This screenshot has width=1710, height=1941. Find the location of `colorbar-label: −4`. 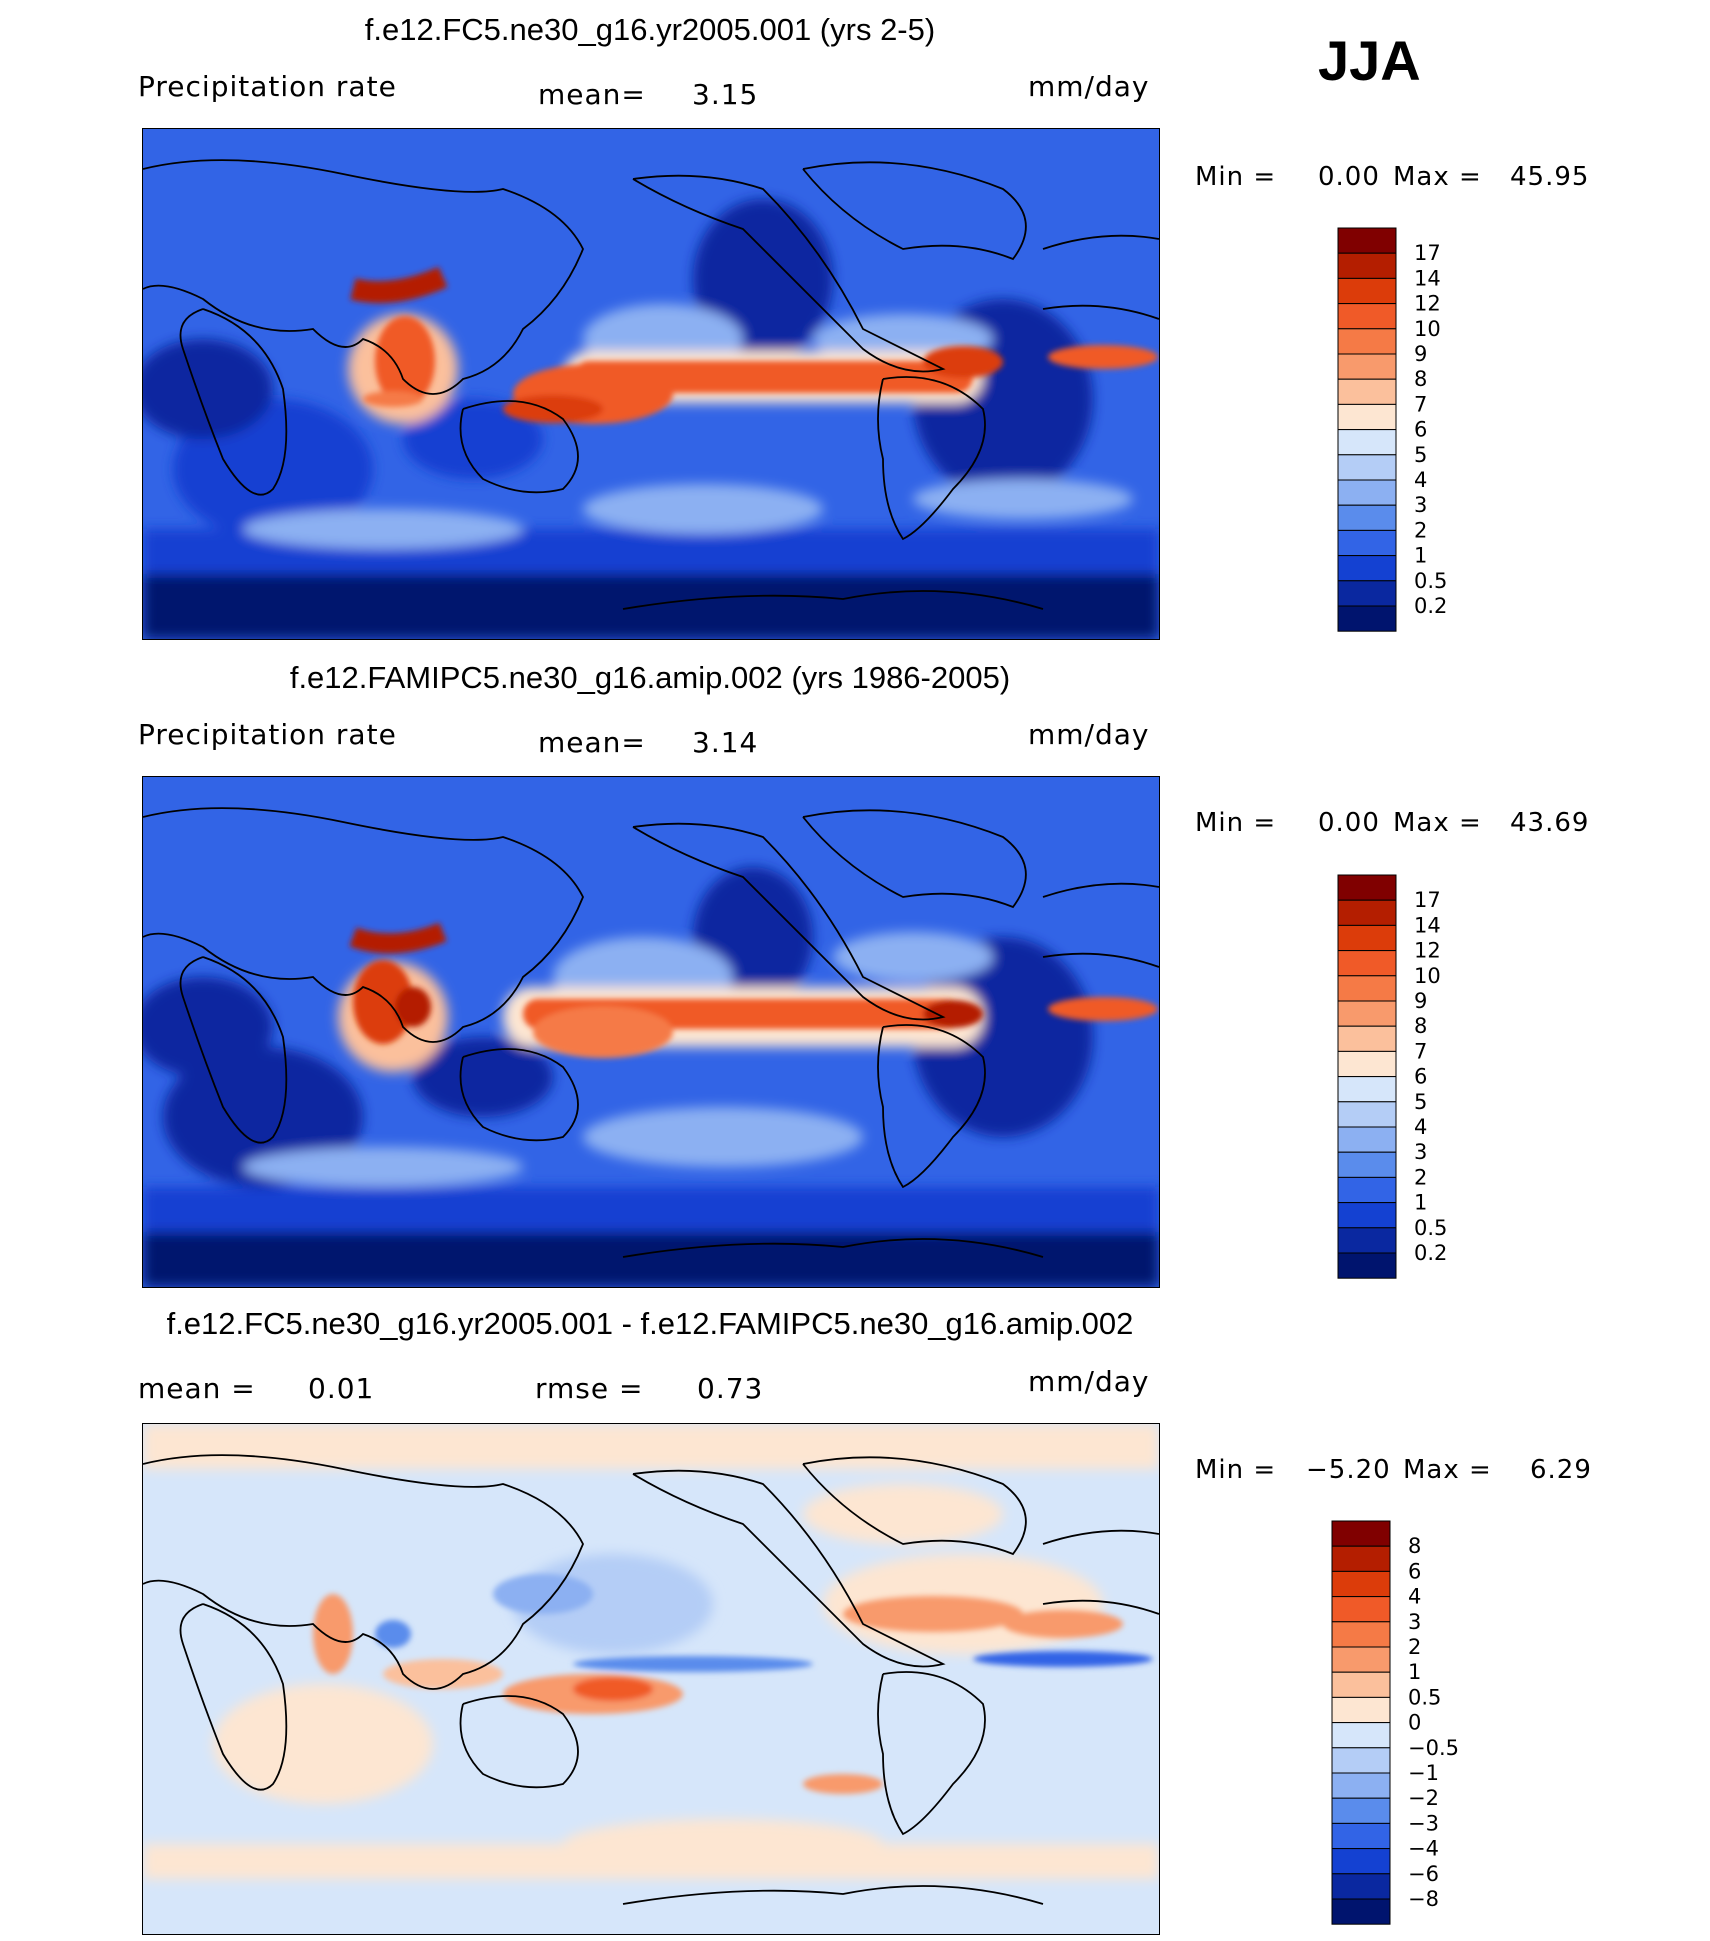

colorbar-label: −4 is located at coordinates (1423, 1849).